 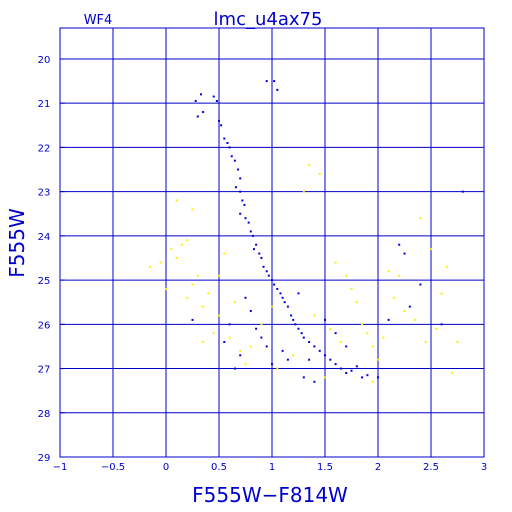 What do you see at coordinates (219, 467) in the screenshot?
I see `x-tick-label: 0.5` at bounding box center [219, 467].